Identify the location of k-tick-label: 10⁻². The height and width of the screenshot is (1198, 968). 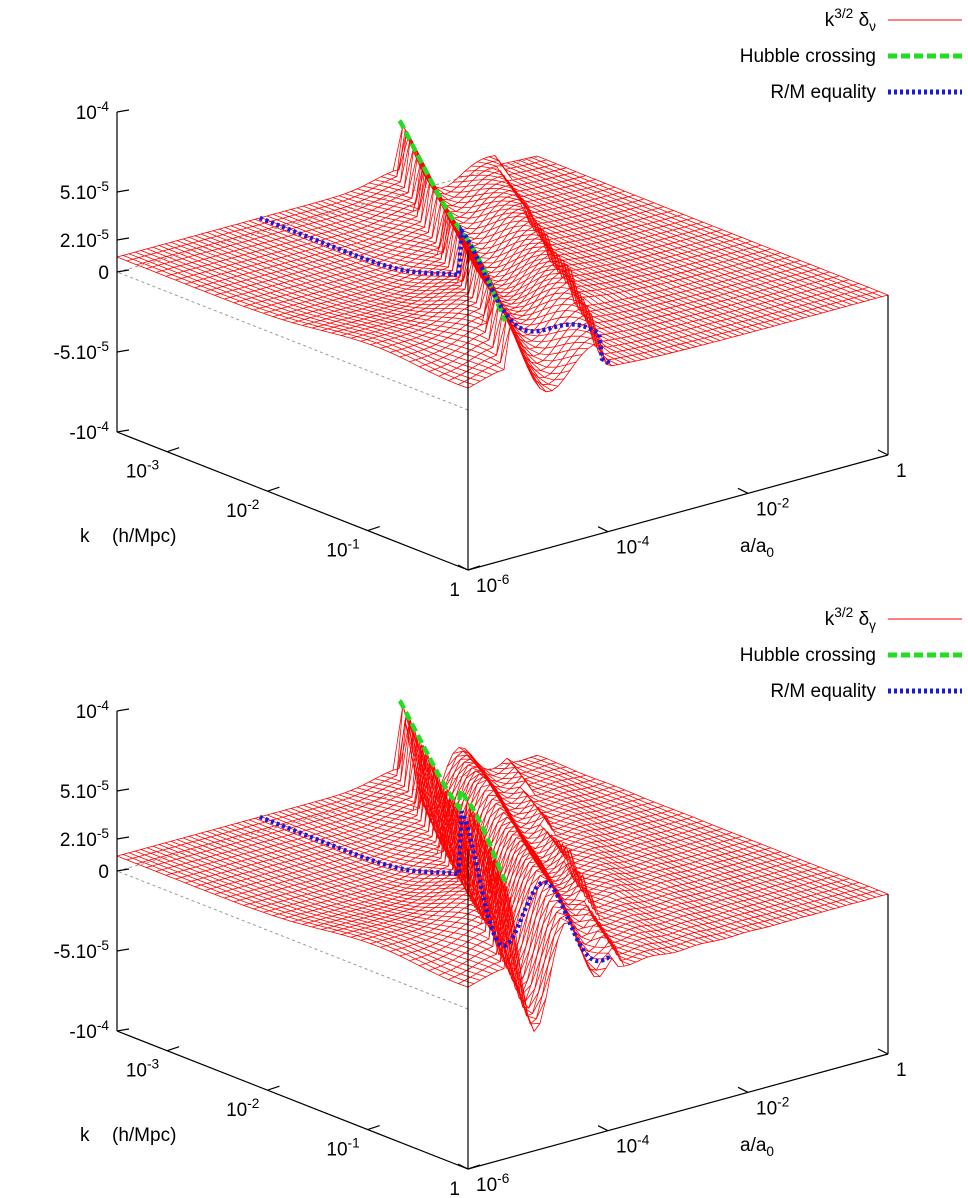
(242, 509).